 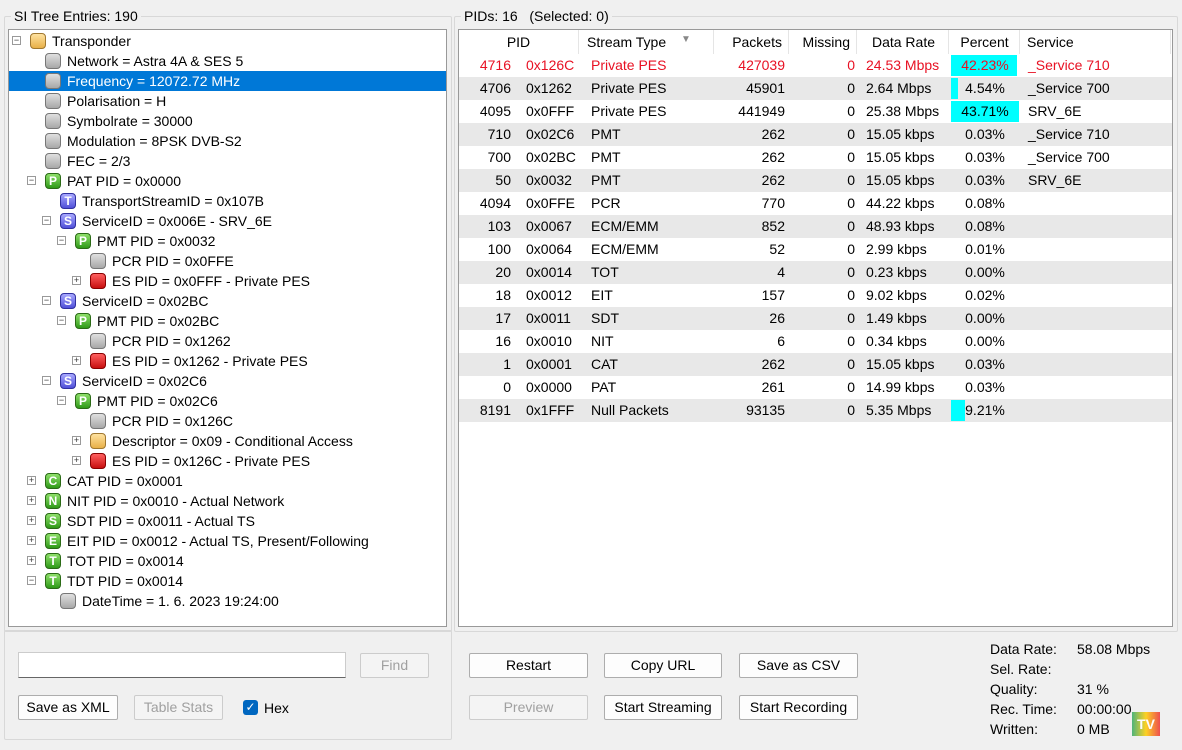 What do you see at coordinates (53, 541) in the screenshot?
I see `node-green-icon: E` at bounding box center [53, 541].